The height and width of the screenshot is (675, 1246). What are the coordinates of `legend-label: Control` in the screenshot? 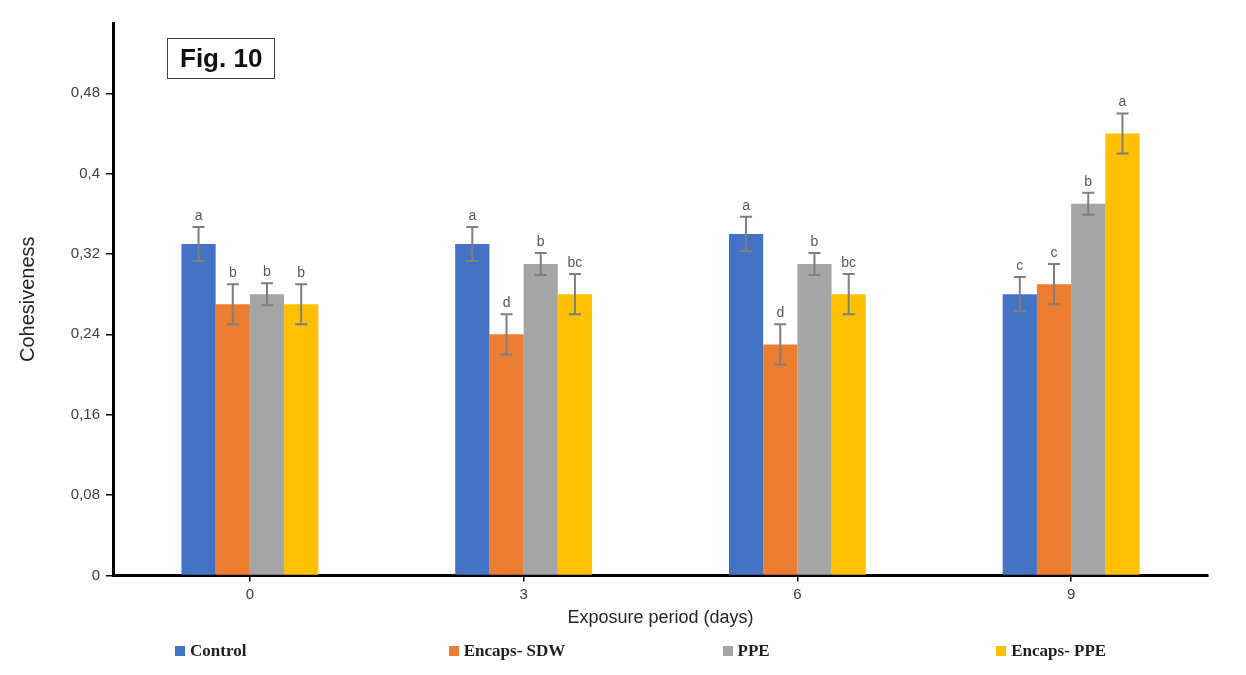 It's located at (218, 651).